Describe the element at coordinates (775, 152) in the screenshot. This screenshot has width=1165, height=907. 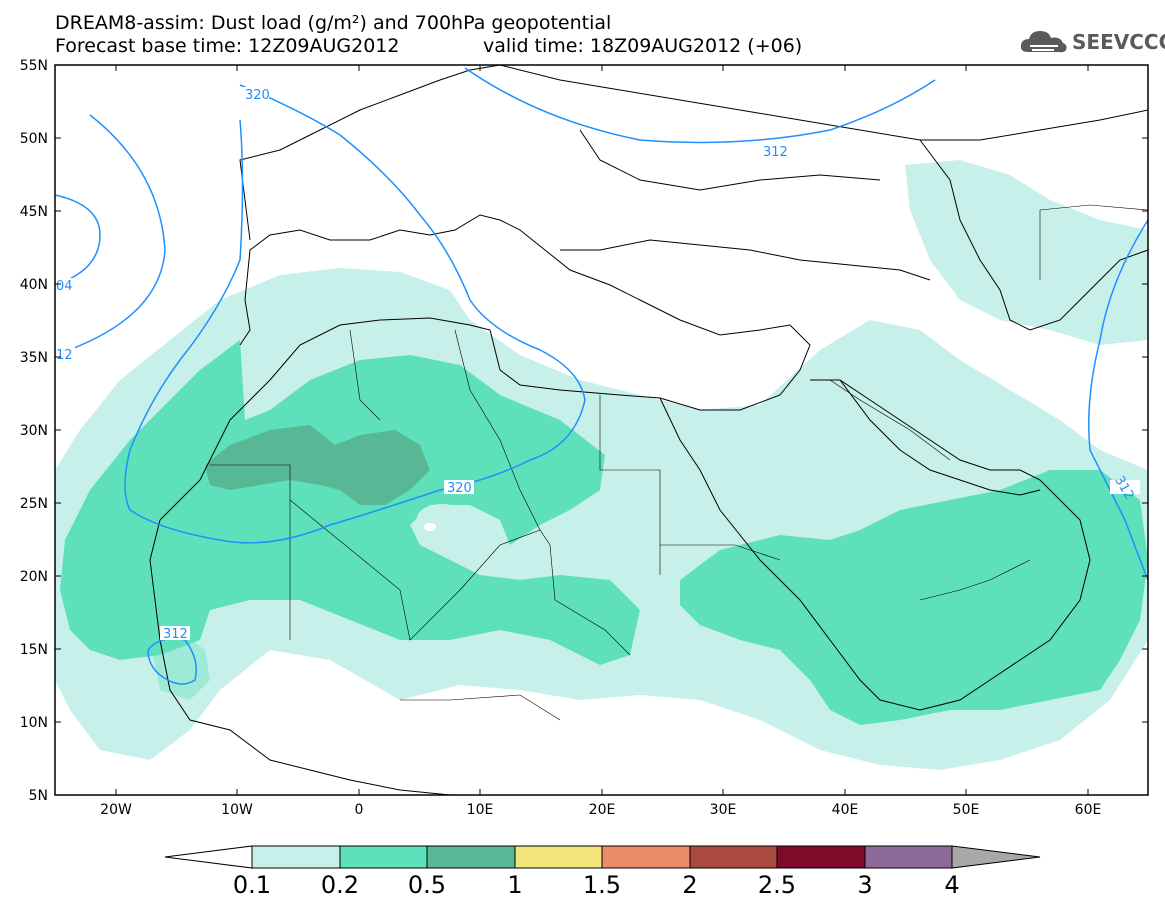
I see `contour-label-312-europe: 312` at that location.